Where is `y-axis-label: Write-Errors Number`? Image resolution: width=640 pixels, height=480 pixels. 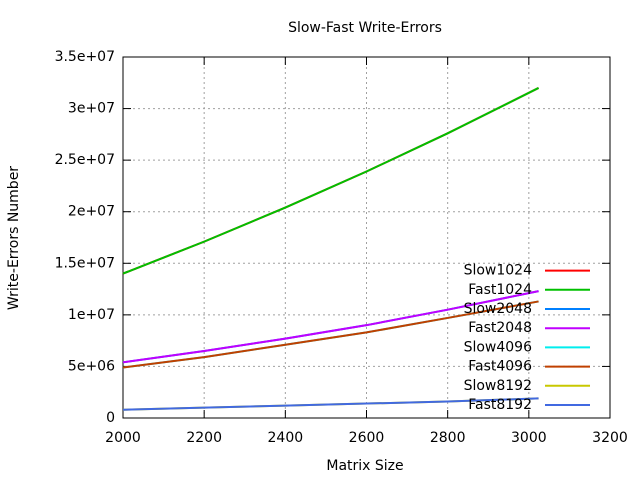 y-axis-label: Write-Errors Number is located at coordinates (14, 238).